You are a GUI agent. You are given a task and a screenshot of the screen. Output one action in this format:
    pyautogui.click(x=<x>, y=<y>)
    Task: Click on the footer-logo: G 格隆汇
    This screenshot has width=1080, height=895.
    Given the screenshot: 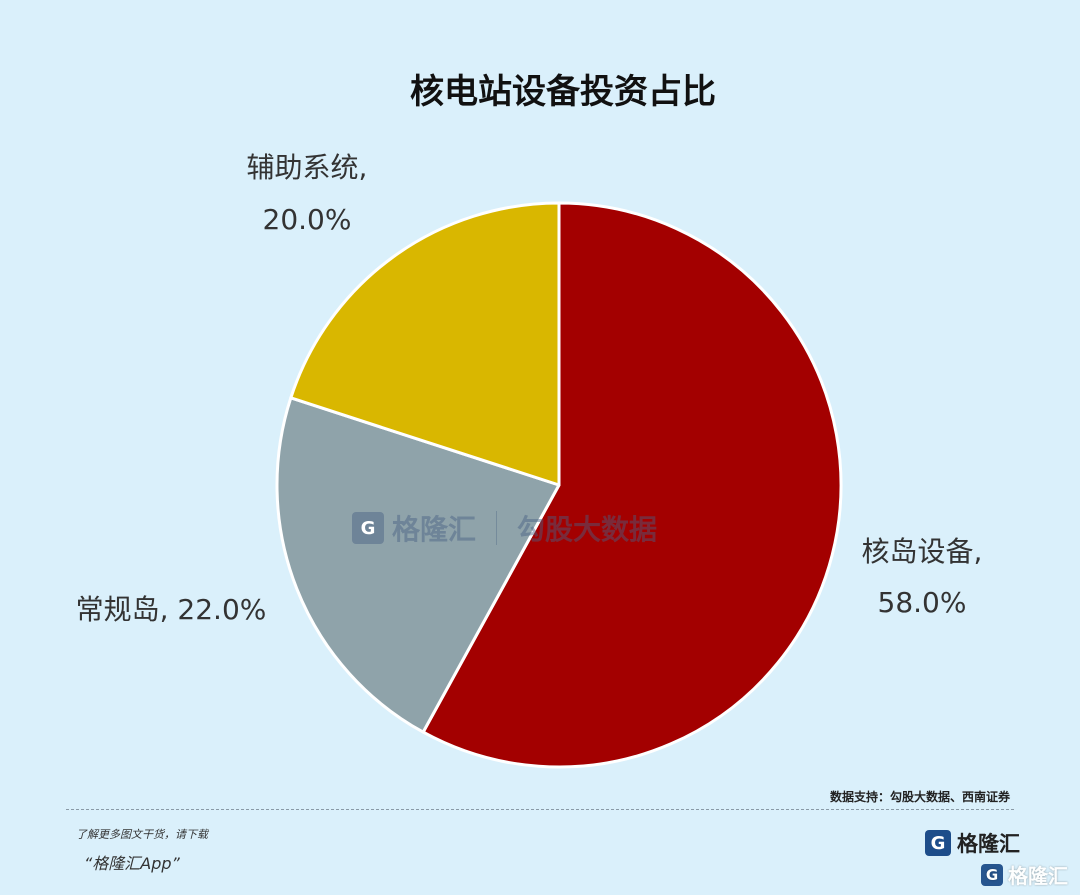 What is the action you would take?
    pyautogui.click(x=972, y=843)
    